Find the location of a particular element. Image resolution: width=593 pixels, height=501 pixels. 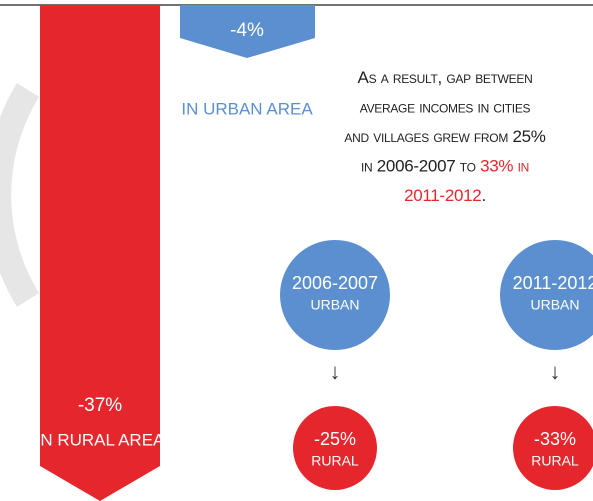

gap: -33% is located at coordinates (555, 439).